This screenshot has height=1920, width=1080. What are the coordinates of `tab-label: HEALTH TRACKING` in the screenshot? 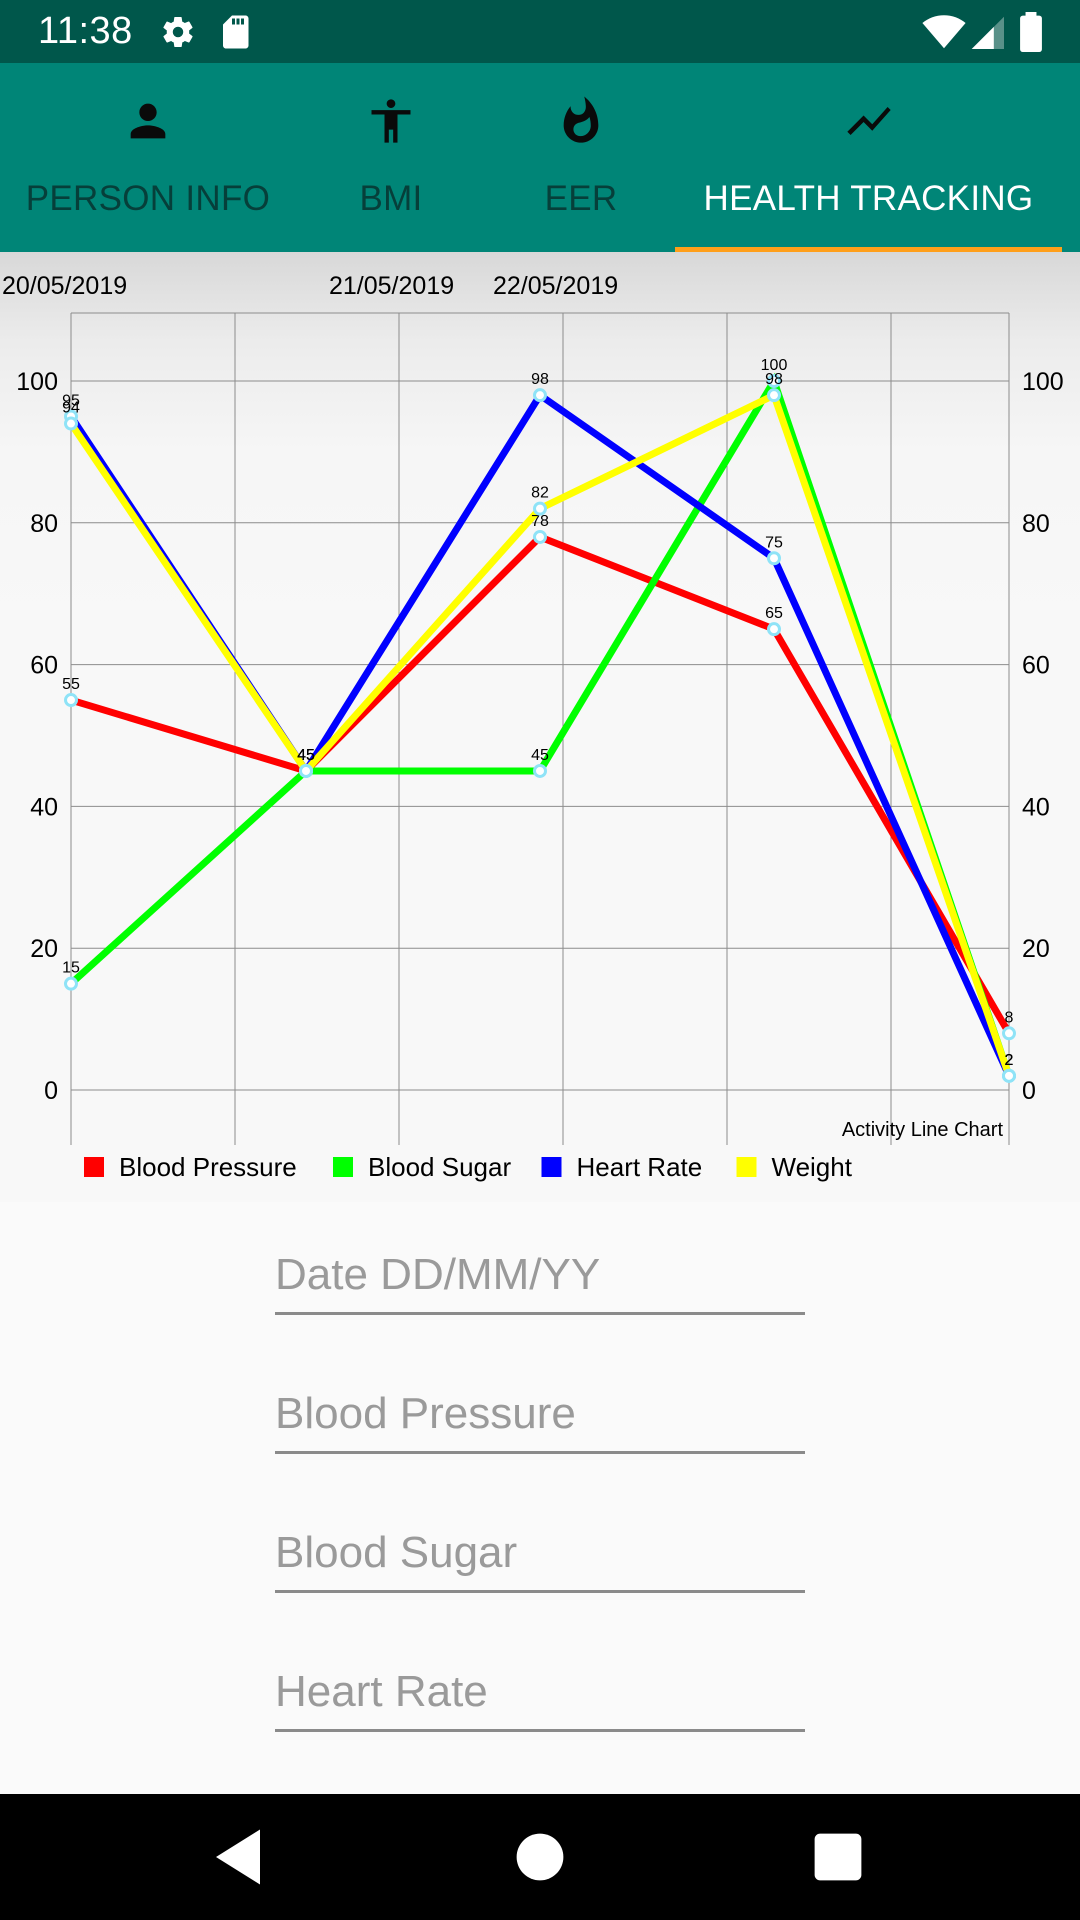 It's located at (868, 198).